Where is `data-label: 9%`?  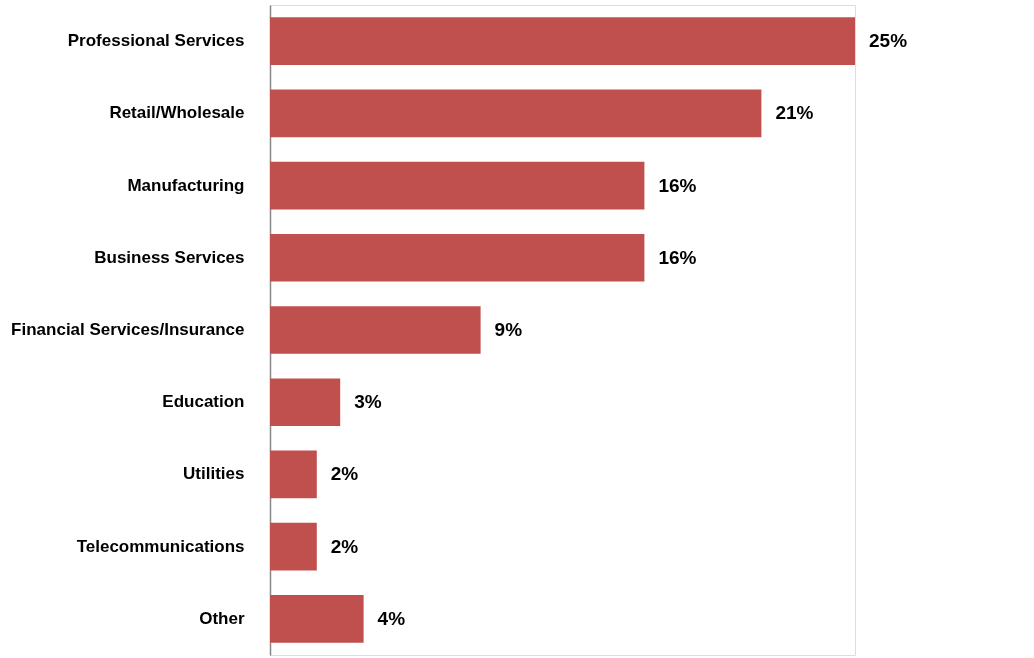
data-label: 9% is located at coordinates (508, 329).